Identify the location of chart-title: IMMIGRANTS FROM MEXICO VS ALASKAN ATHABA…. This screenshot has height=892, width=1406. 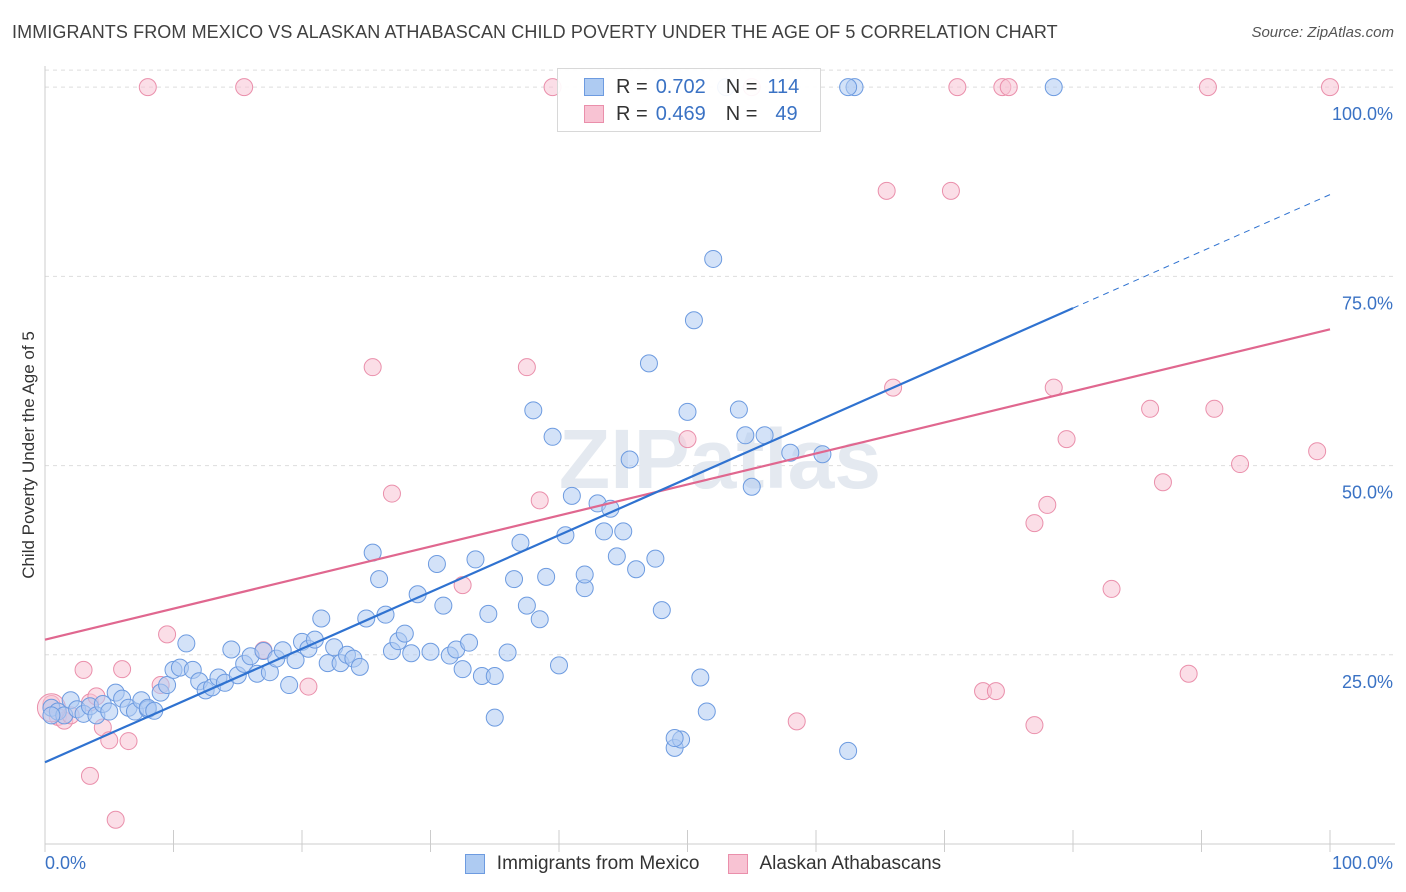
(535, 32).